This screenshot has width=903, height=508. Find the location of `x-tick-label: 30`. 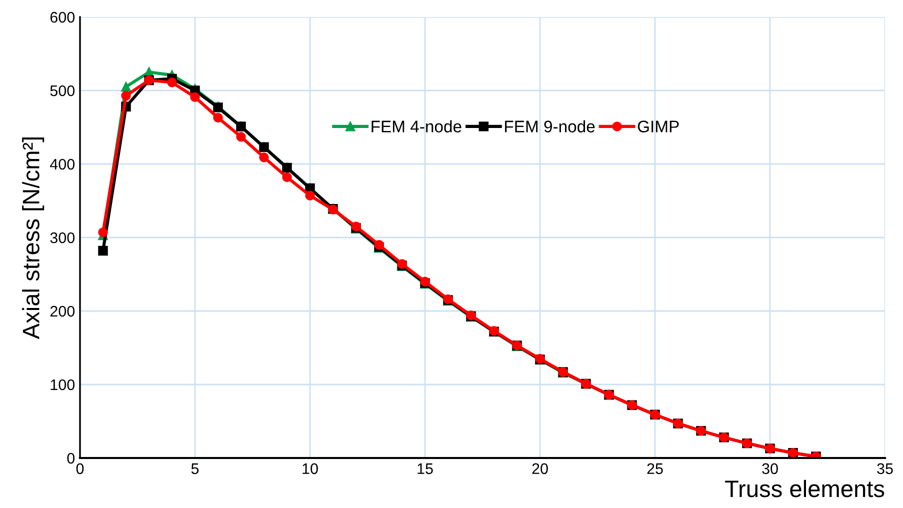

x-tick-label: 30 is located at coordinates (770, 468).